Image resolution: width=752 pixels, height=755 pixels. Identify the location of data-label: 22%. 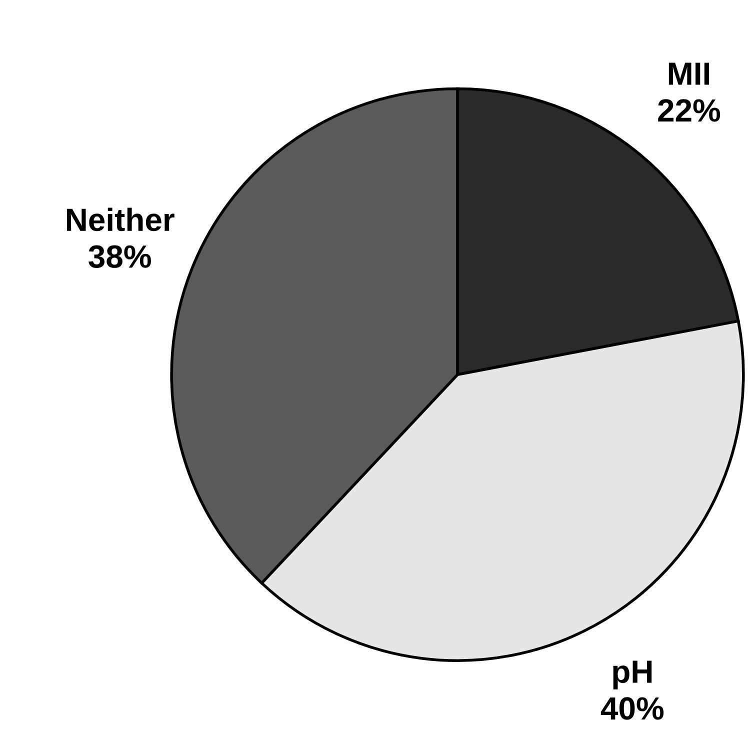
(689, 110).